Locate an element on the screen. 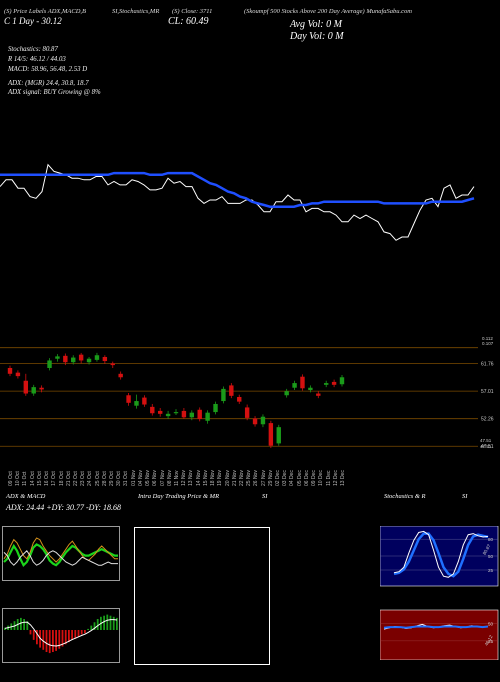 The image size is (500, 682). overview-chart is located at coordinates (237, 202).